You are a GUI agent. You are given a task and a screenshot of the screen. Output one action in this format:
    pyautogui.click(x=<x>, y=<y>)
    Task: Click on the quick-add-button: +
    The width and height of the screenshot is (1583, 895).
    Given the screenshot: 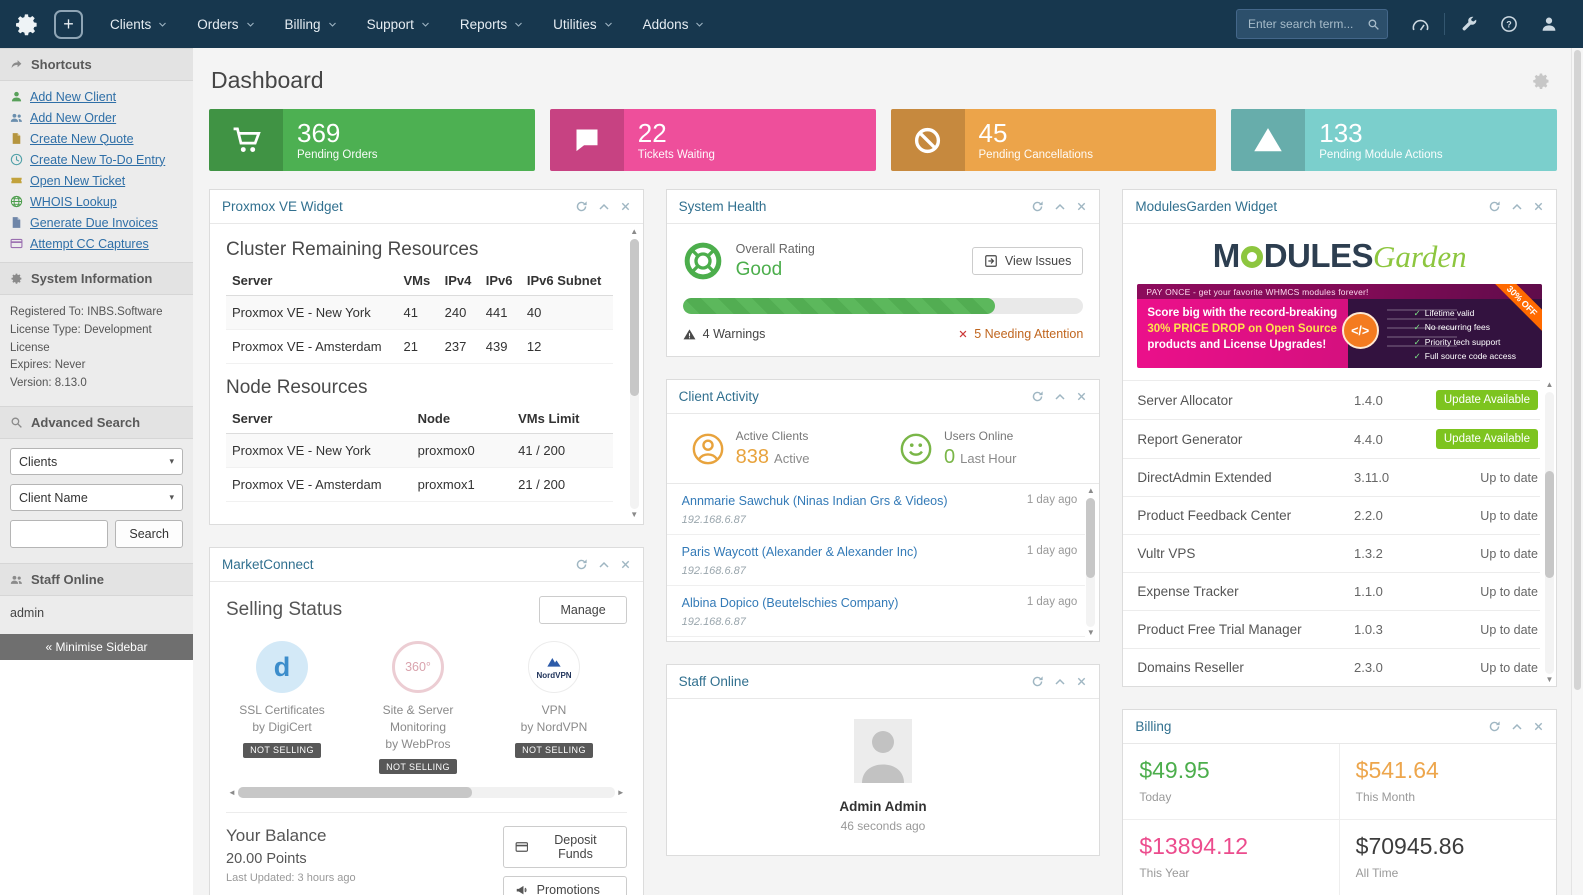 What is the action you would take?
    pyautogui.click(x=68, y=24)
    